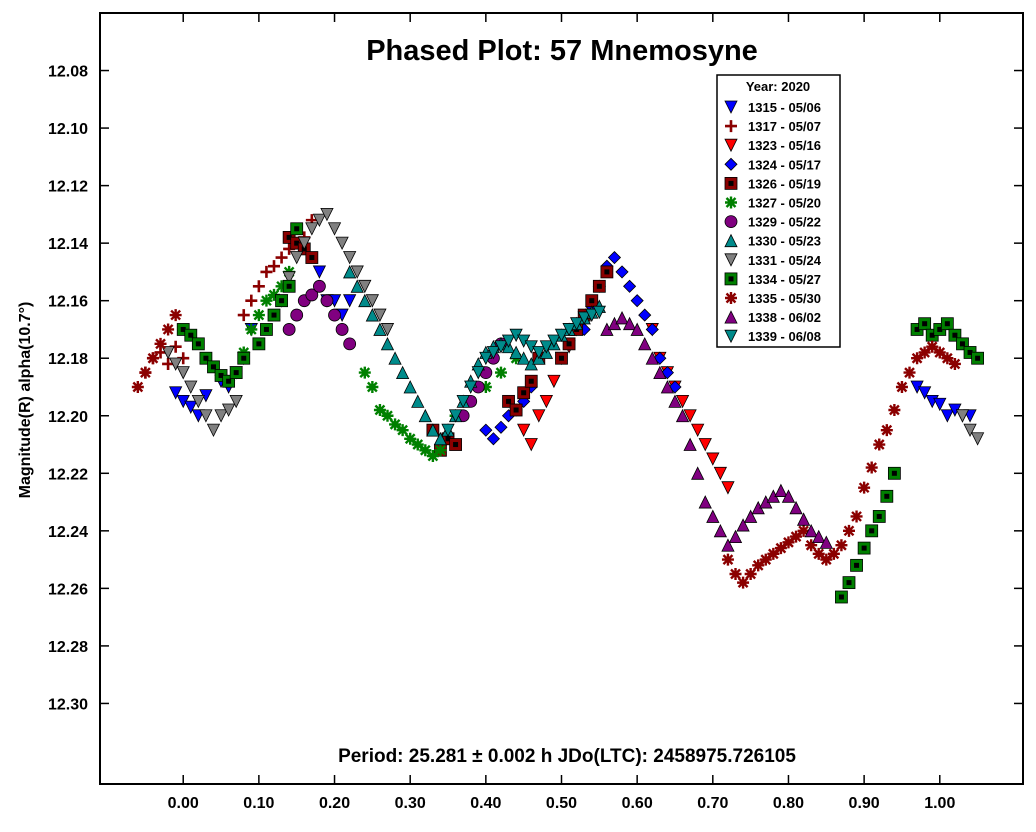 This screenshot has width=1036, height=832. What do you see at coordinates (68, 302) in the screenshot?
I see `y-tick-label: 12.16` at bounding box center [68, 302].